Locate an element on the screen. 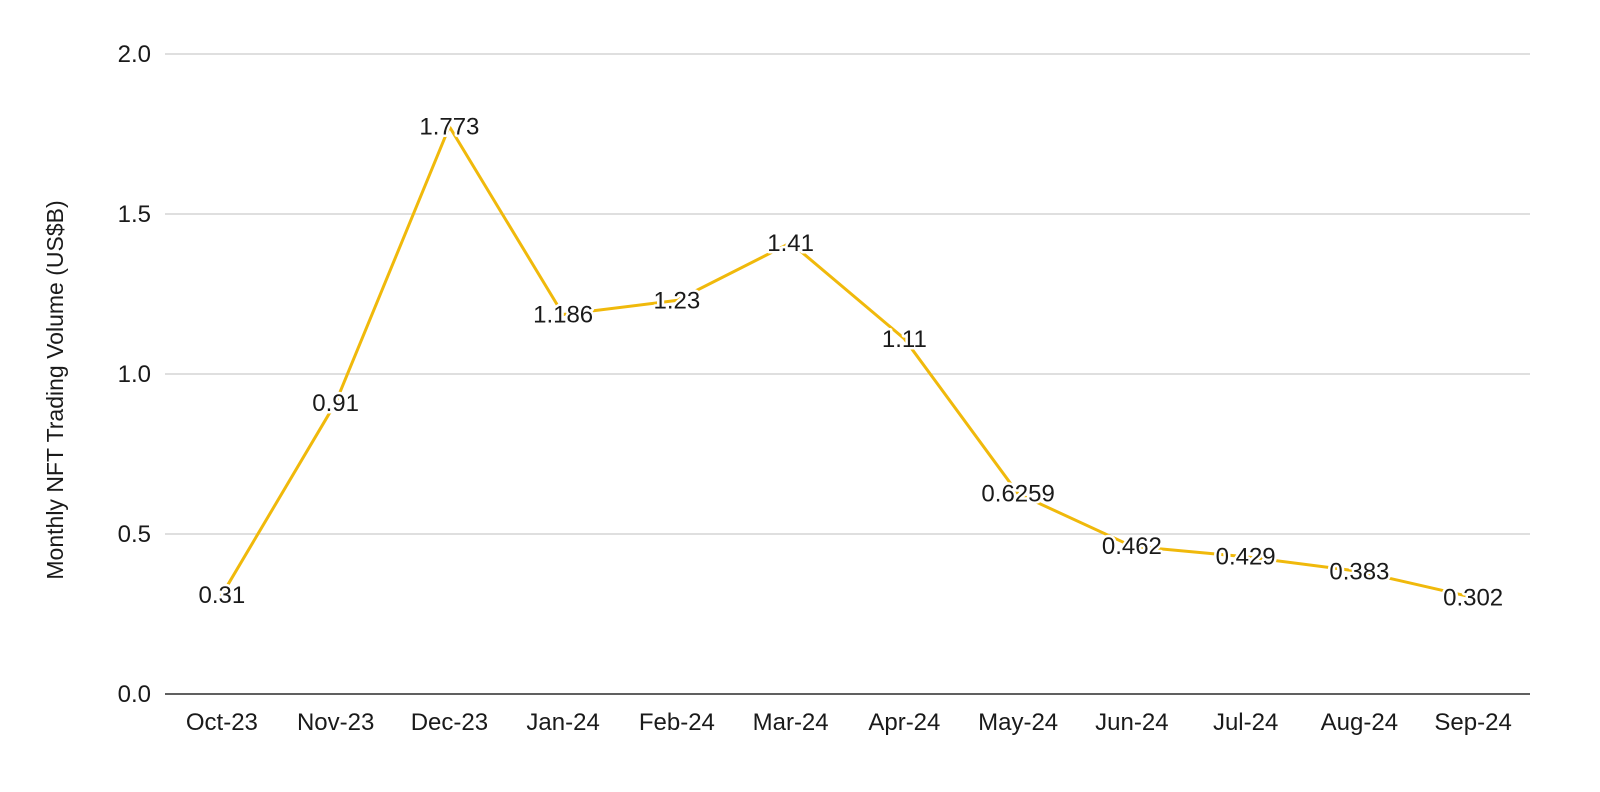  data-label: 0.462 is located at coordinates (1132, 546).